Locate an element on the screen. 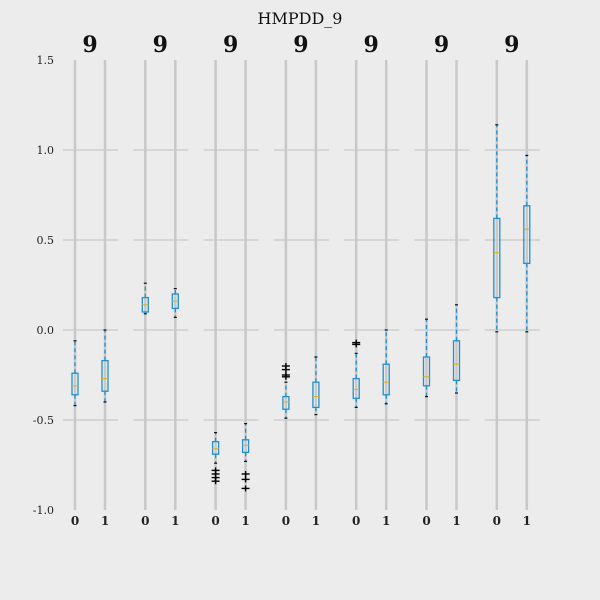 This screenshot has height=600, width=600. y-tick-label: 1.0 is located at coordinates (46, 150).